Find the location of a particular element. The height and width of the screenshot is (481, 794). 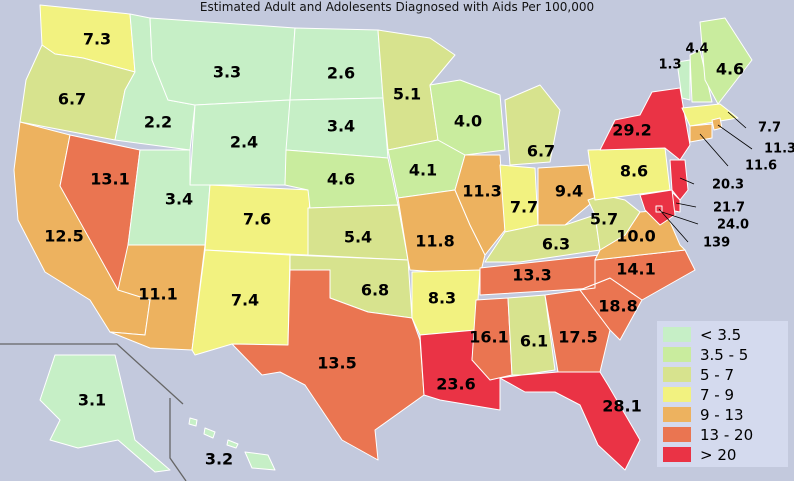

value-label-mo: 11.8 is located at coordinates (434, 241).